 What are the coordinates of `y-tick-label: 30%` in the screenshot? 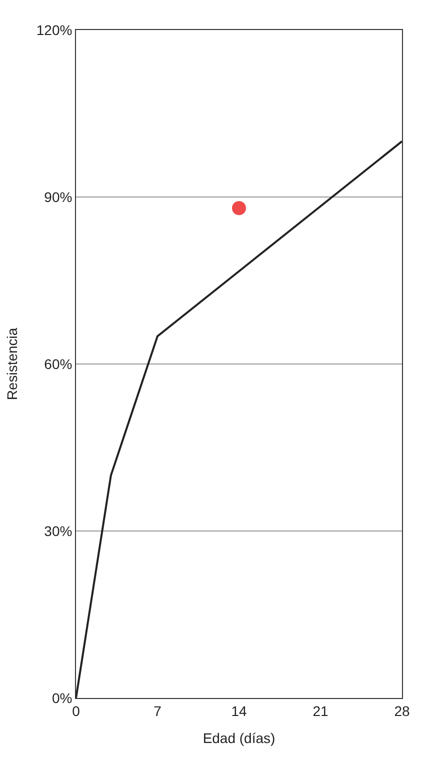 It's located at (58, 530).